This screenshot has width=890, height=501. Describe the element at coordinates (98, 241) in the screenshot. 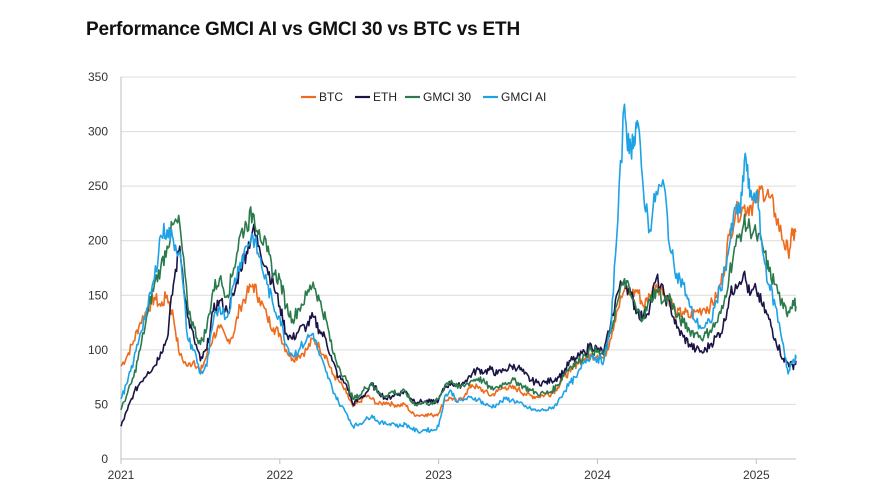

I see `y-tick-label: 200` at that location.